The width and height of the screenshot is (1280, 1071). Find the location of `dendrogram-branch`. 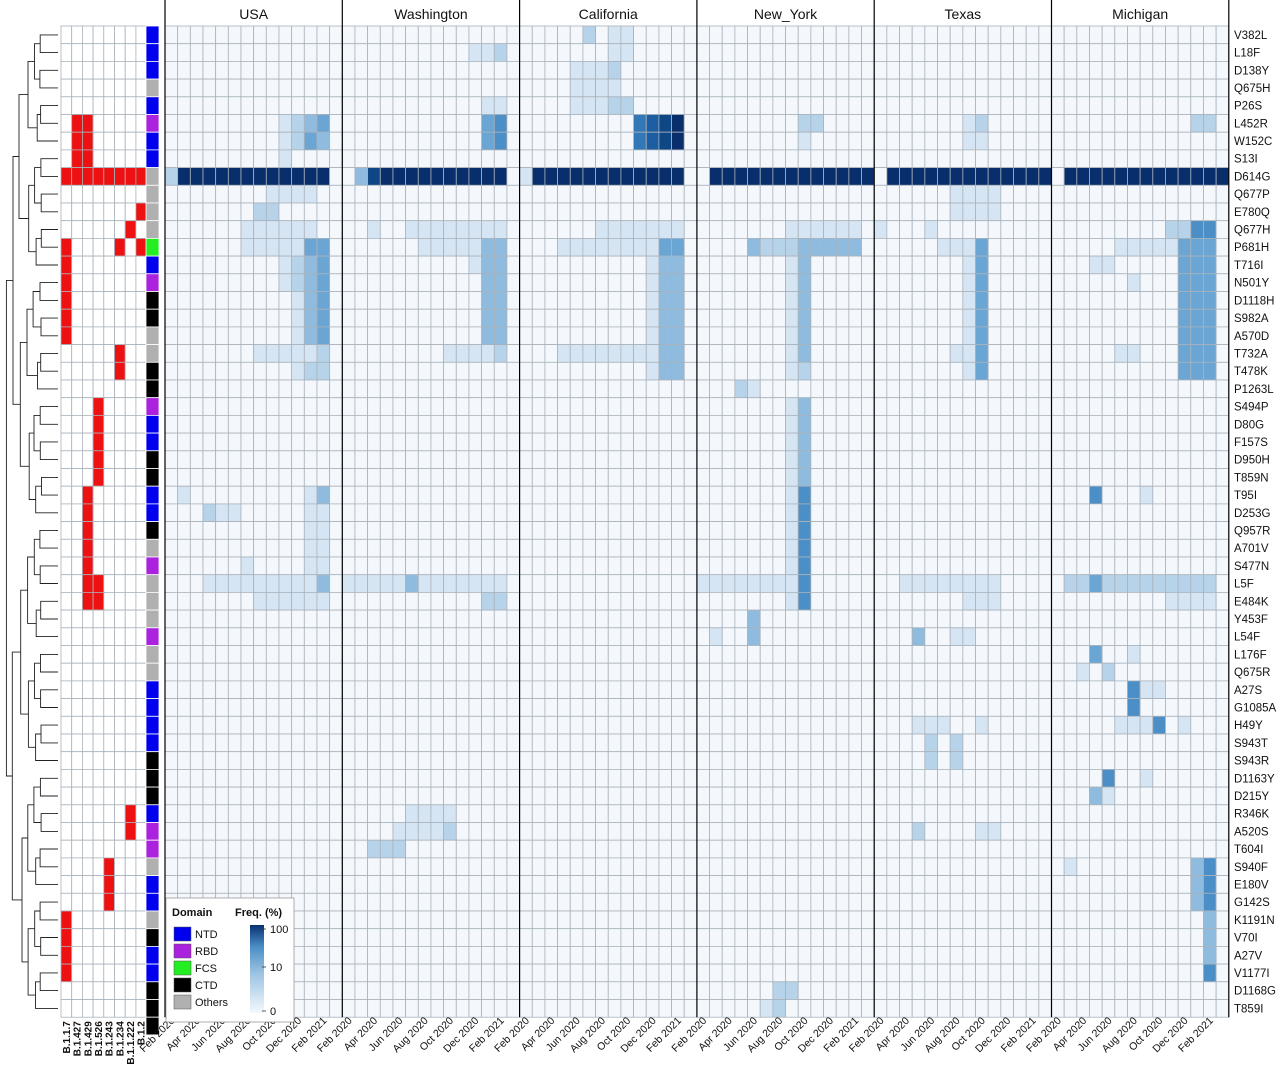

dendrogram-branch is located at coordinates (49, 486).